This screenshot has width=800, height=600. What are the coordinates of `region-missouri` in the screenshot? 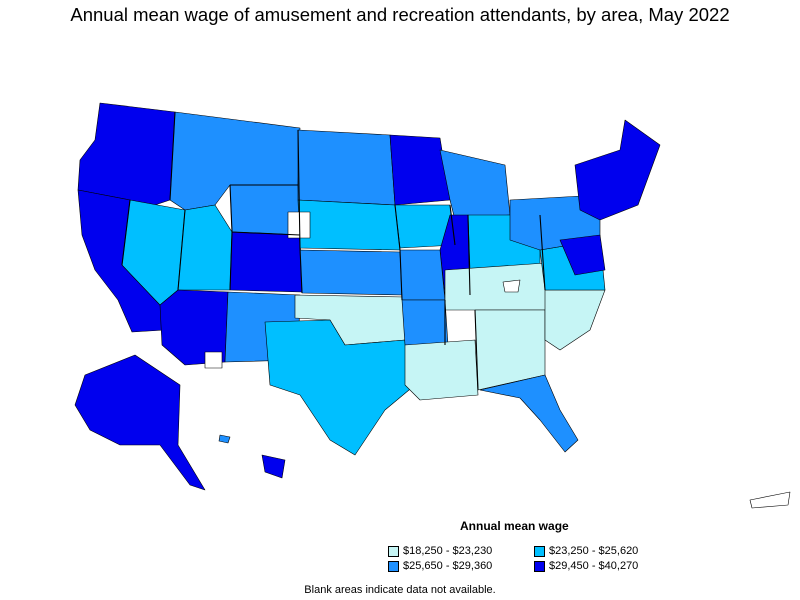 It's located at (422, 275).